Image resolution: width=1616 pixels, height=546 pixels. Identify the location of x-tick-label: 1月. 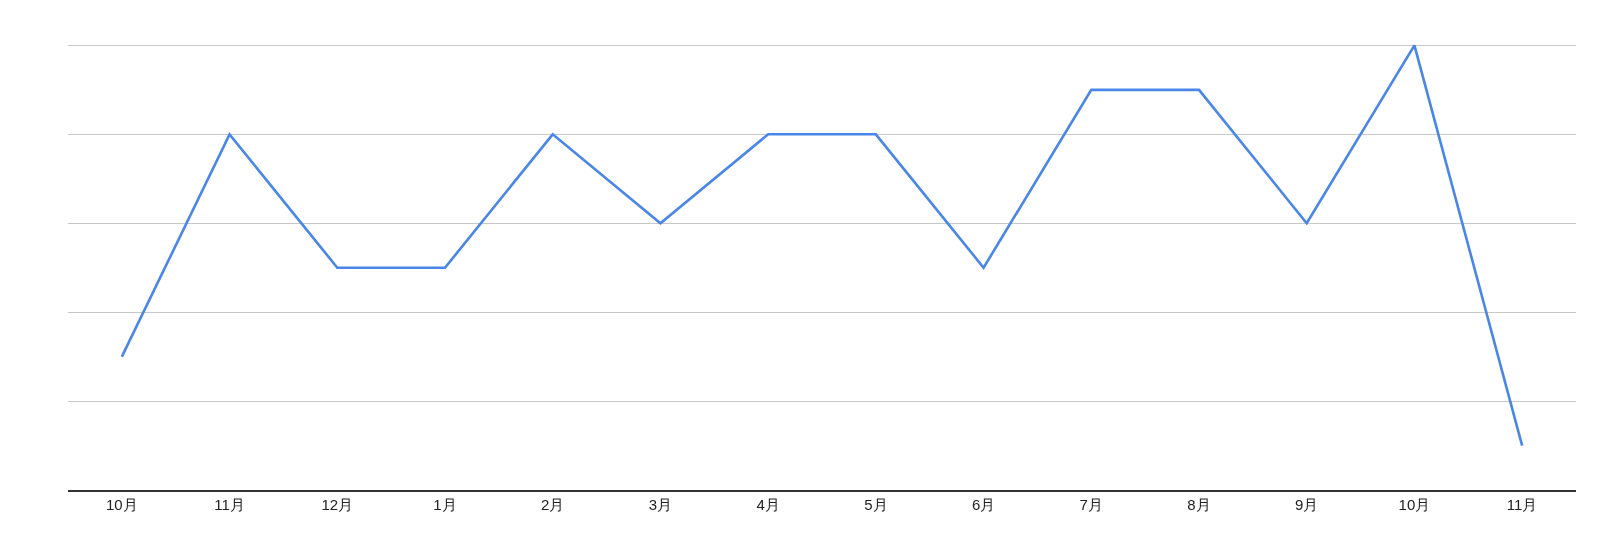
(445, 504).